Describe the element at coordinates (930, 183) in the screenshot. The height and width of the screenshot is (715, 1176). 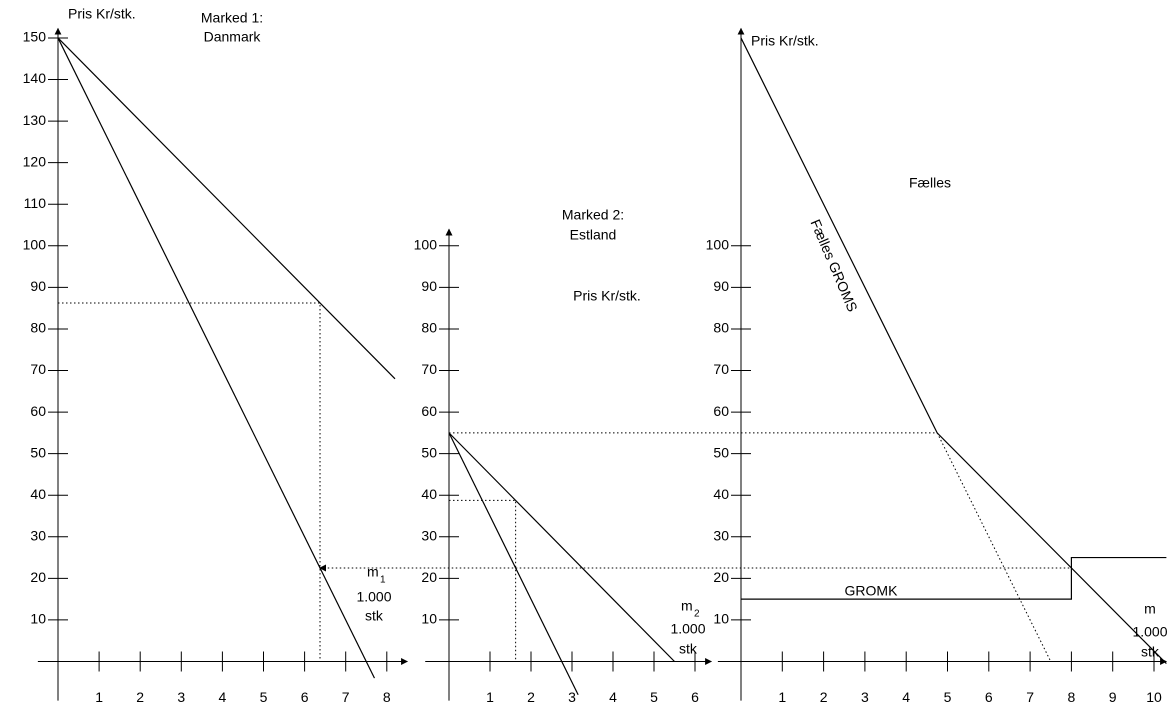
I see `panel-title: Fælles` at that location.